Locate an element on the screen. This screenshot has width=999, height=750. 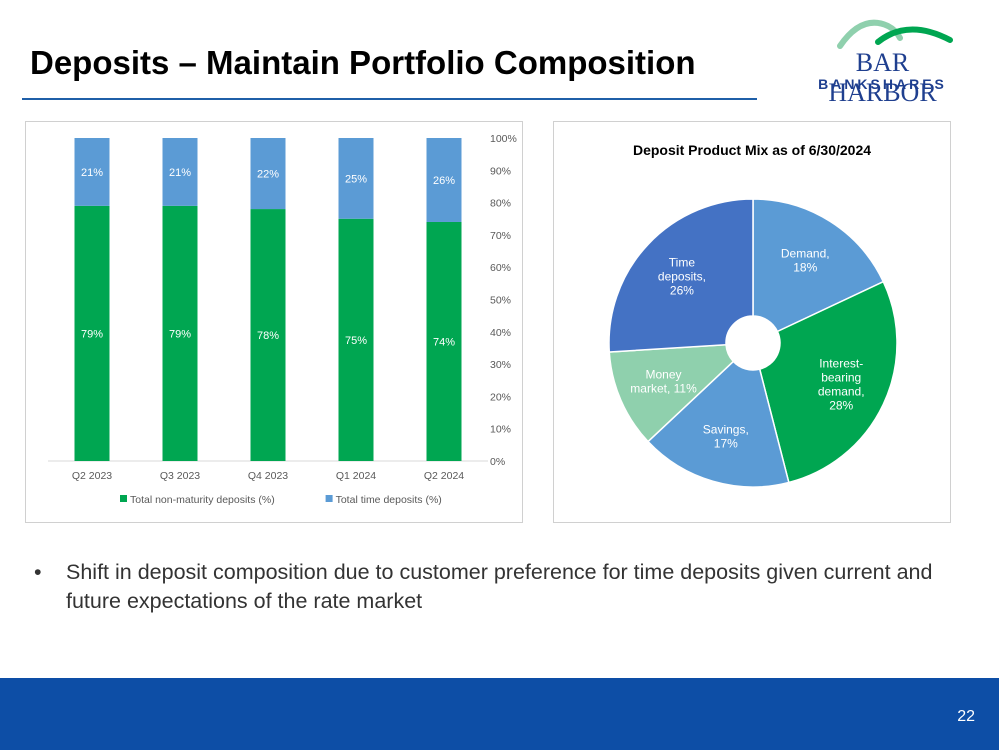
y-tick-label: 90% is located at coordinates (500, 171).